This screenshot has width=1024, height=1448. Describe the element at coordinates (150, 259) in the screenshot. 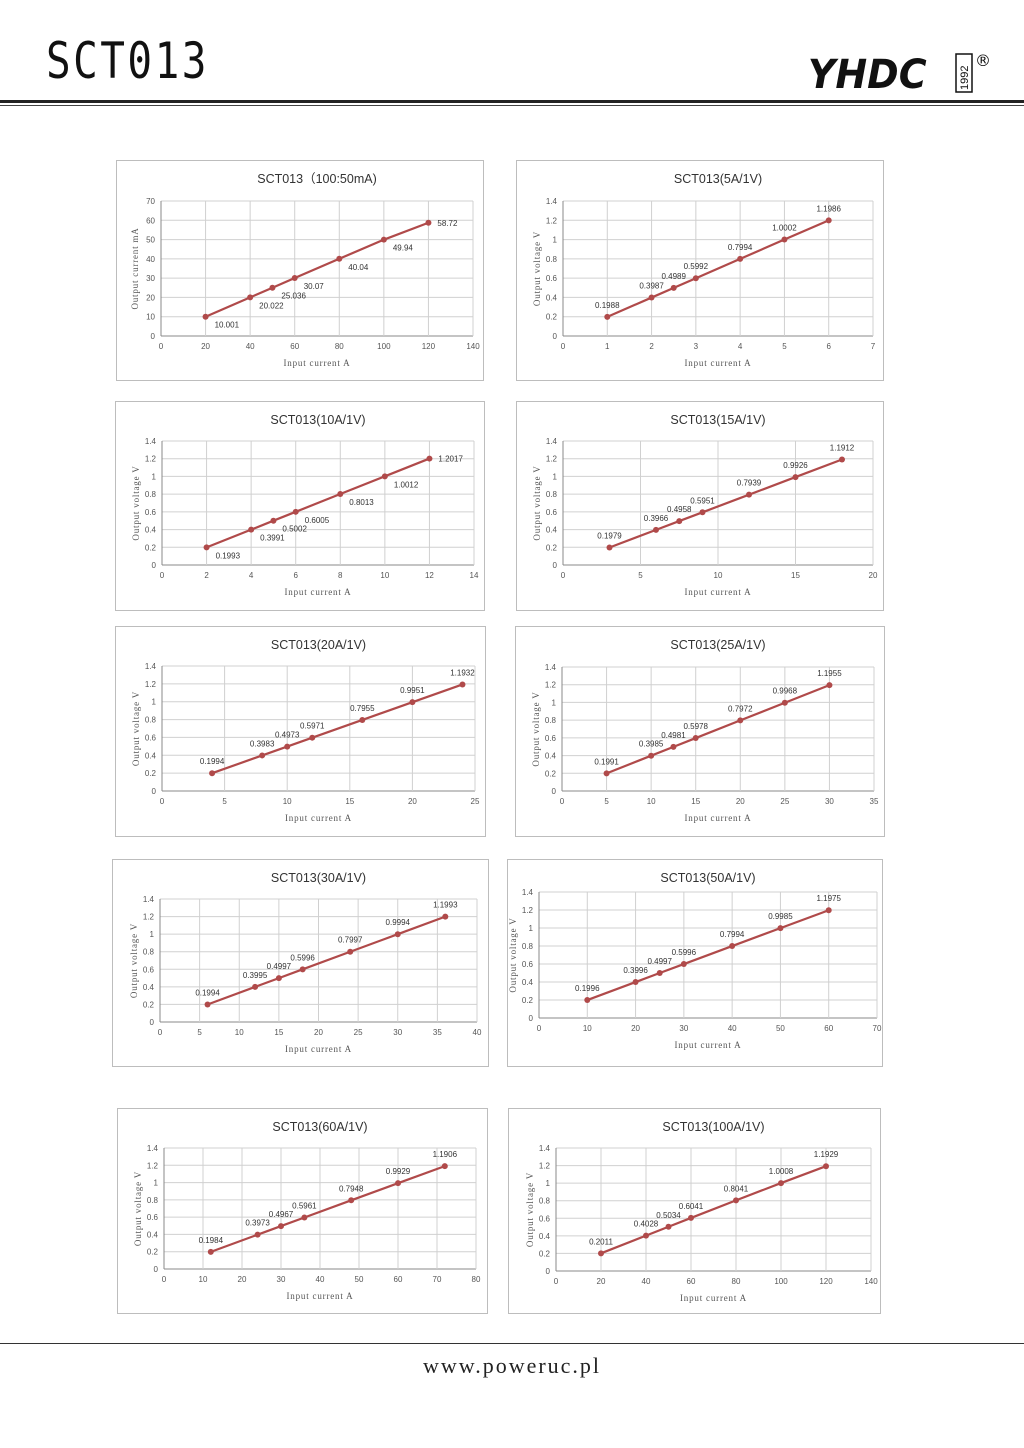

I see `y-tick-label: 40` at that location.